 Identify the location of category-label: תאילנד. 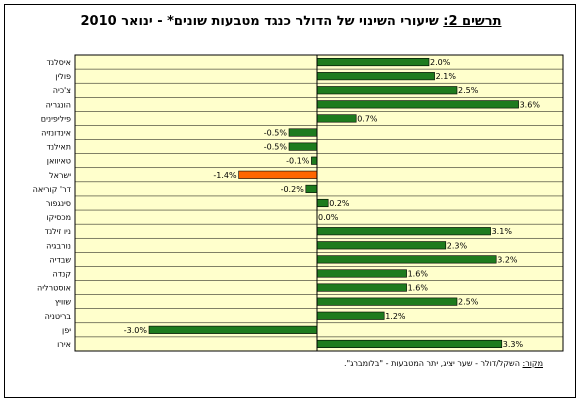
(58, 147).